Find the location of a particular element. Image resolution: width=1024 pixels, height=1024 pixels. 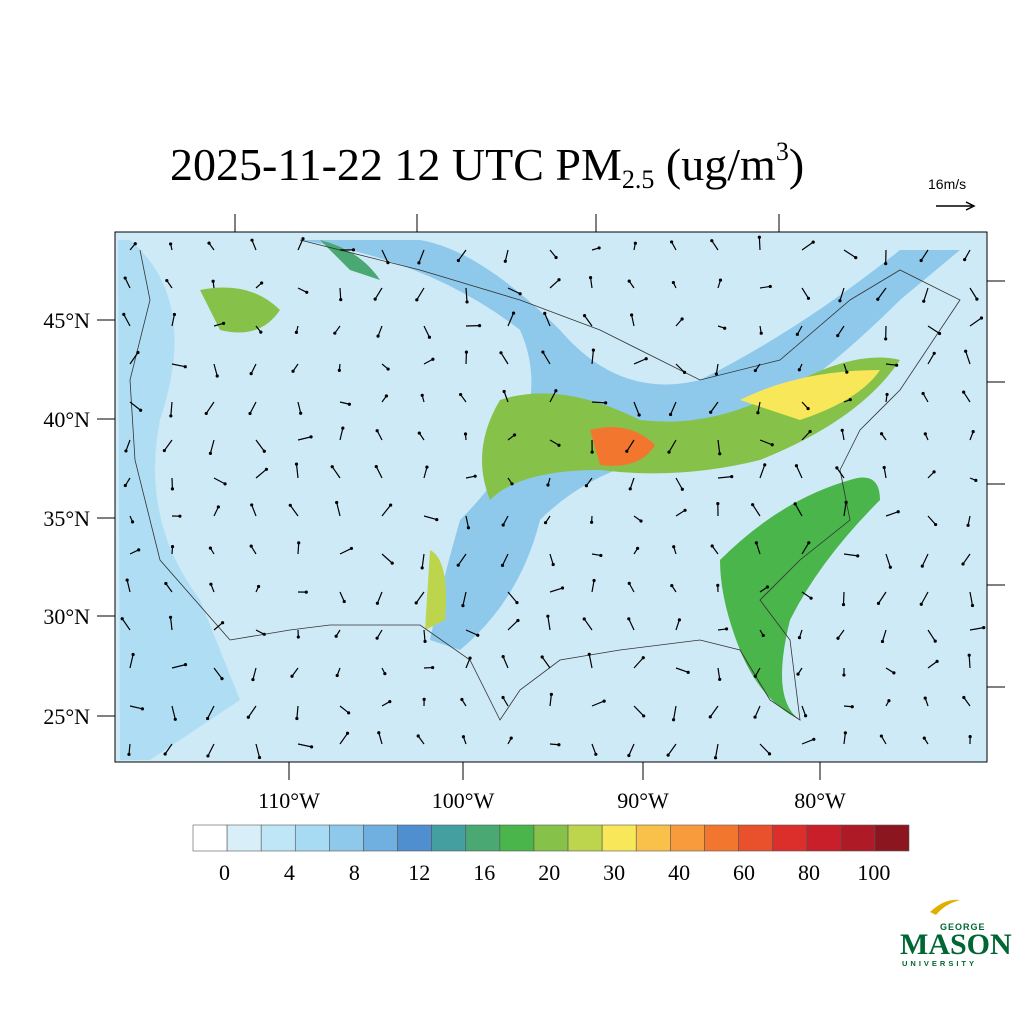

logo-name: MASON is located at coordinates (956, 944).